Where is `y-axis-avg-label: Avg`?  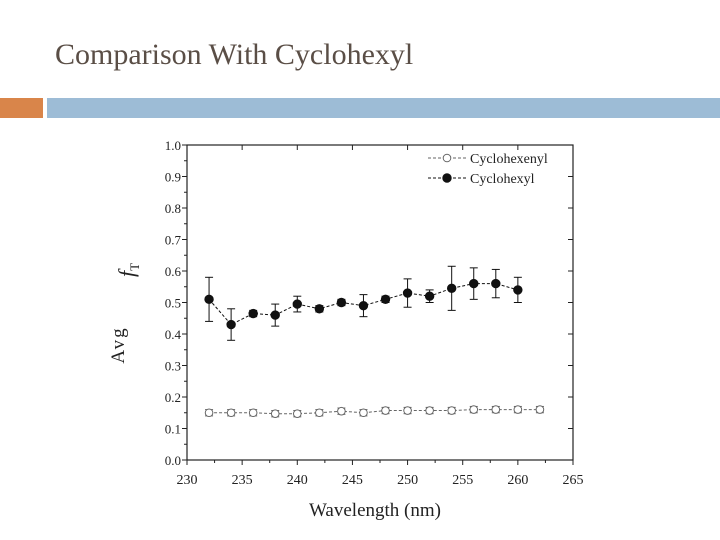 y-axis-avg-label: Avg is located at coordinates (118, 344).